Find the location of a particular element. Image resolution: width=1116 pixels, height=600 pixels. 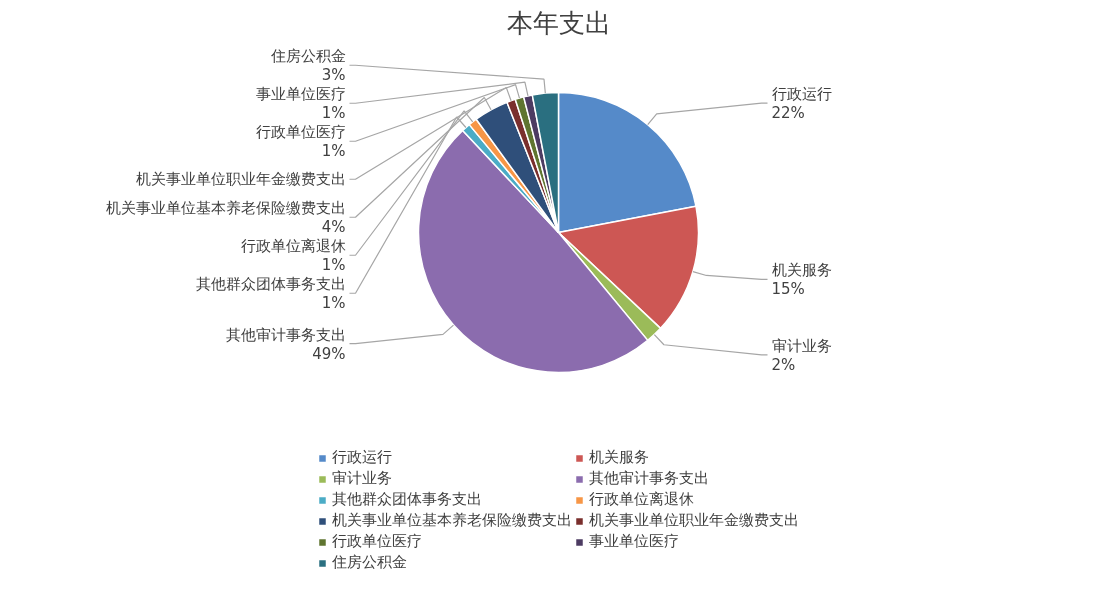

legend-label: 其他审计事务支出 is located at coordinates (649, 478).